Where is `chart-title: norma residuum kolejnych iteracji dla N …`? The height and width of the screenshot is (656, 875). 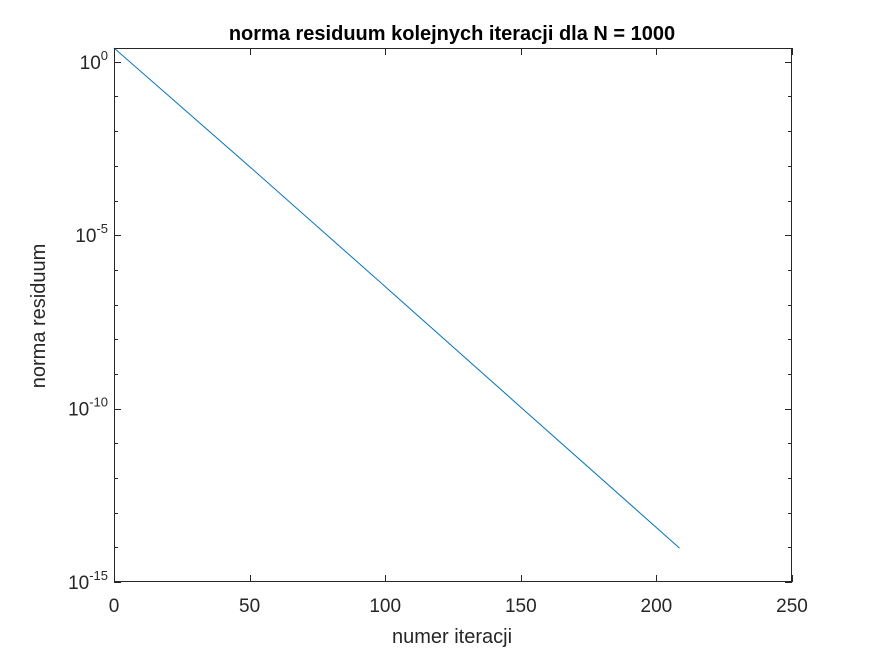 chart-title: norma residuum kolejnych iteracji dla N … is located at coordinates (452, 34).